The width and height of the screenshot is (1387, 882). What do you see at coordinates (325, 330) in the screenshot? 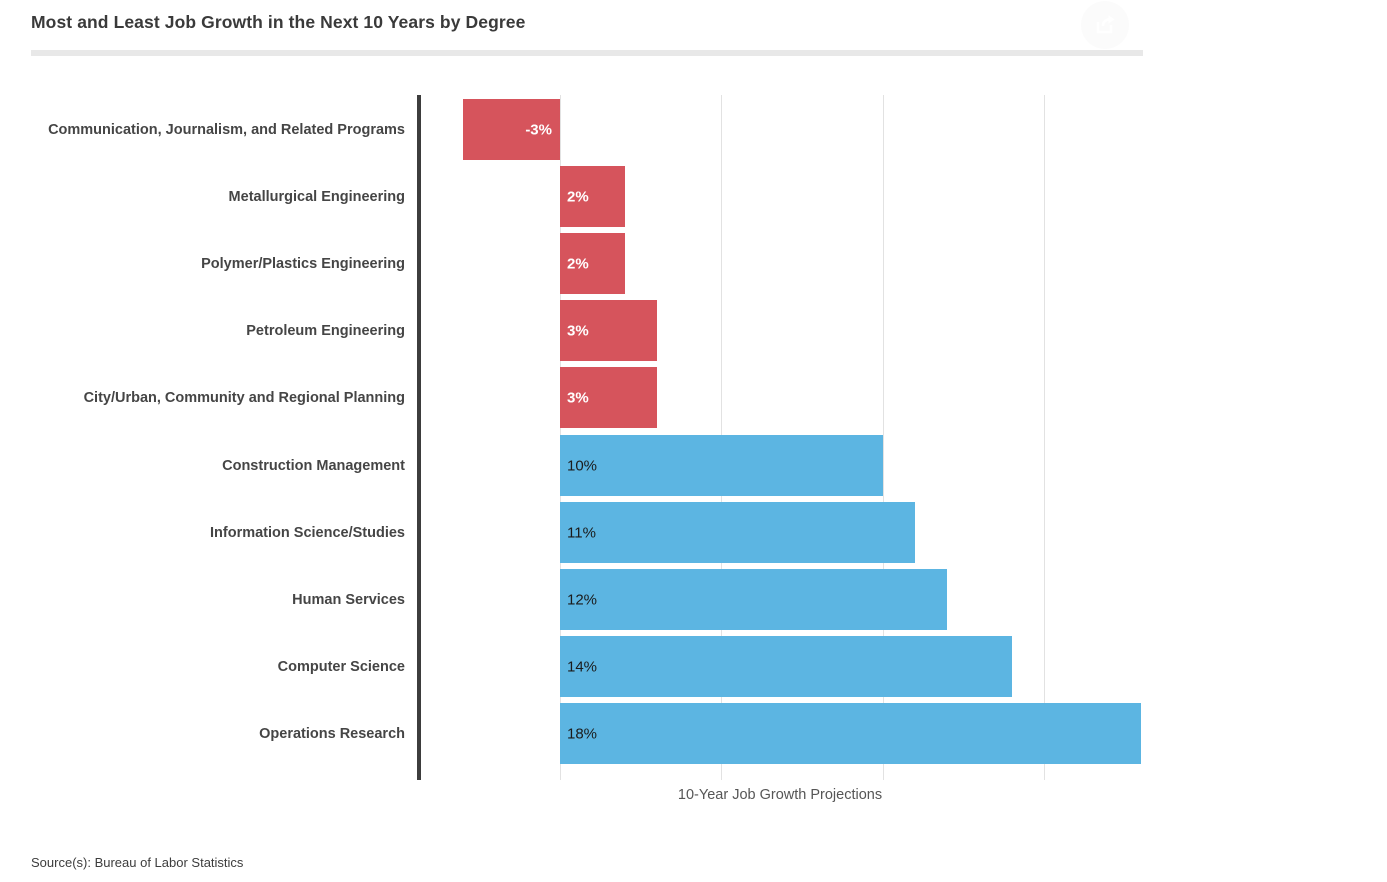
I see `category-label: Petroleum Engineering` at bounding box center [325, 330].